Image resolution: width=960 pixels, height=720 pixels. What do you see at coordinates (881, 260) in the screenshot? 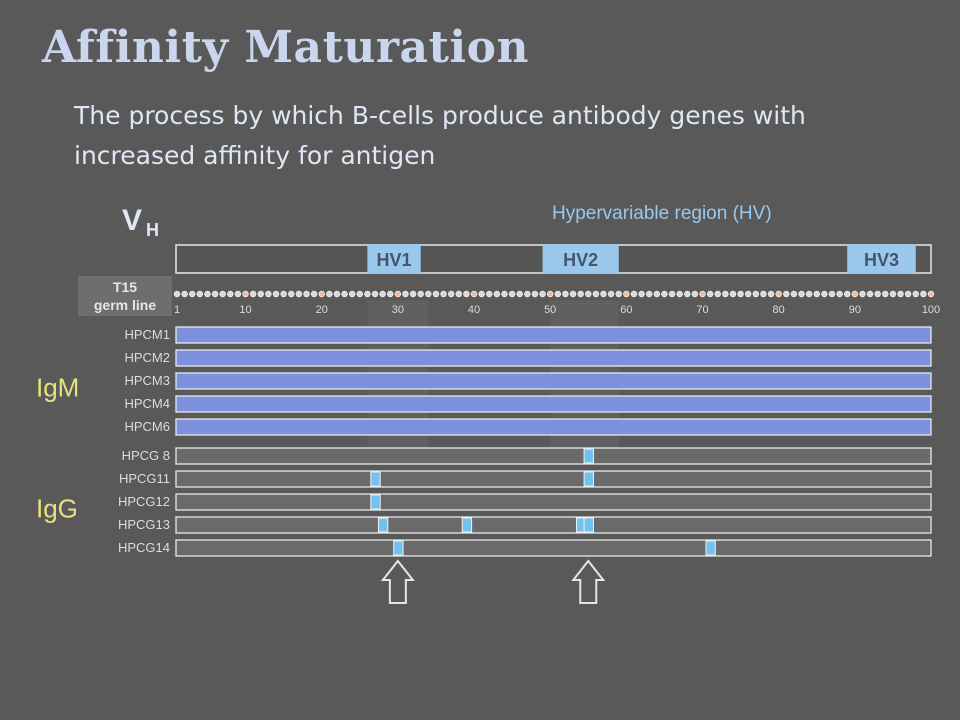
I see `hv-region-label: HV3` at bounding box center [881, 260].